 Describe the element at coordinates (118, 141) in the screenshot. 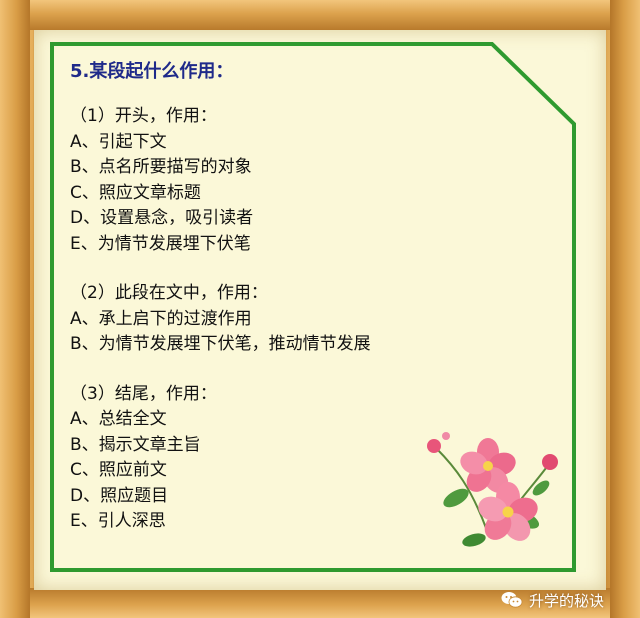

I see `list-item: A、引起下文` at that location.